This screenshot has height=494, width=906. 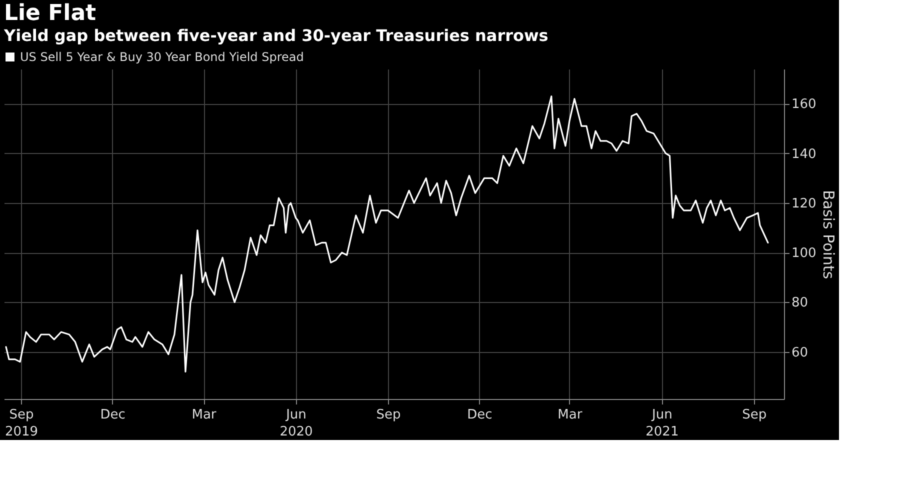 I want to click on y-tick-label: 80, so click(x=800, y=303).